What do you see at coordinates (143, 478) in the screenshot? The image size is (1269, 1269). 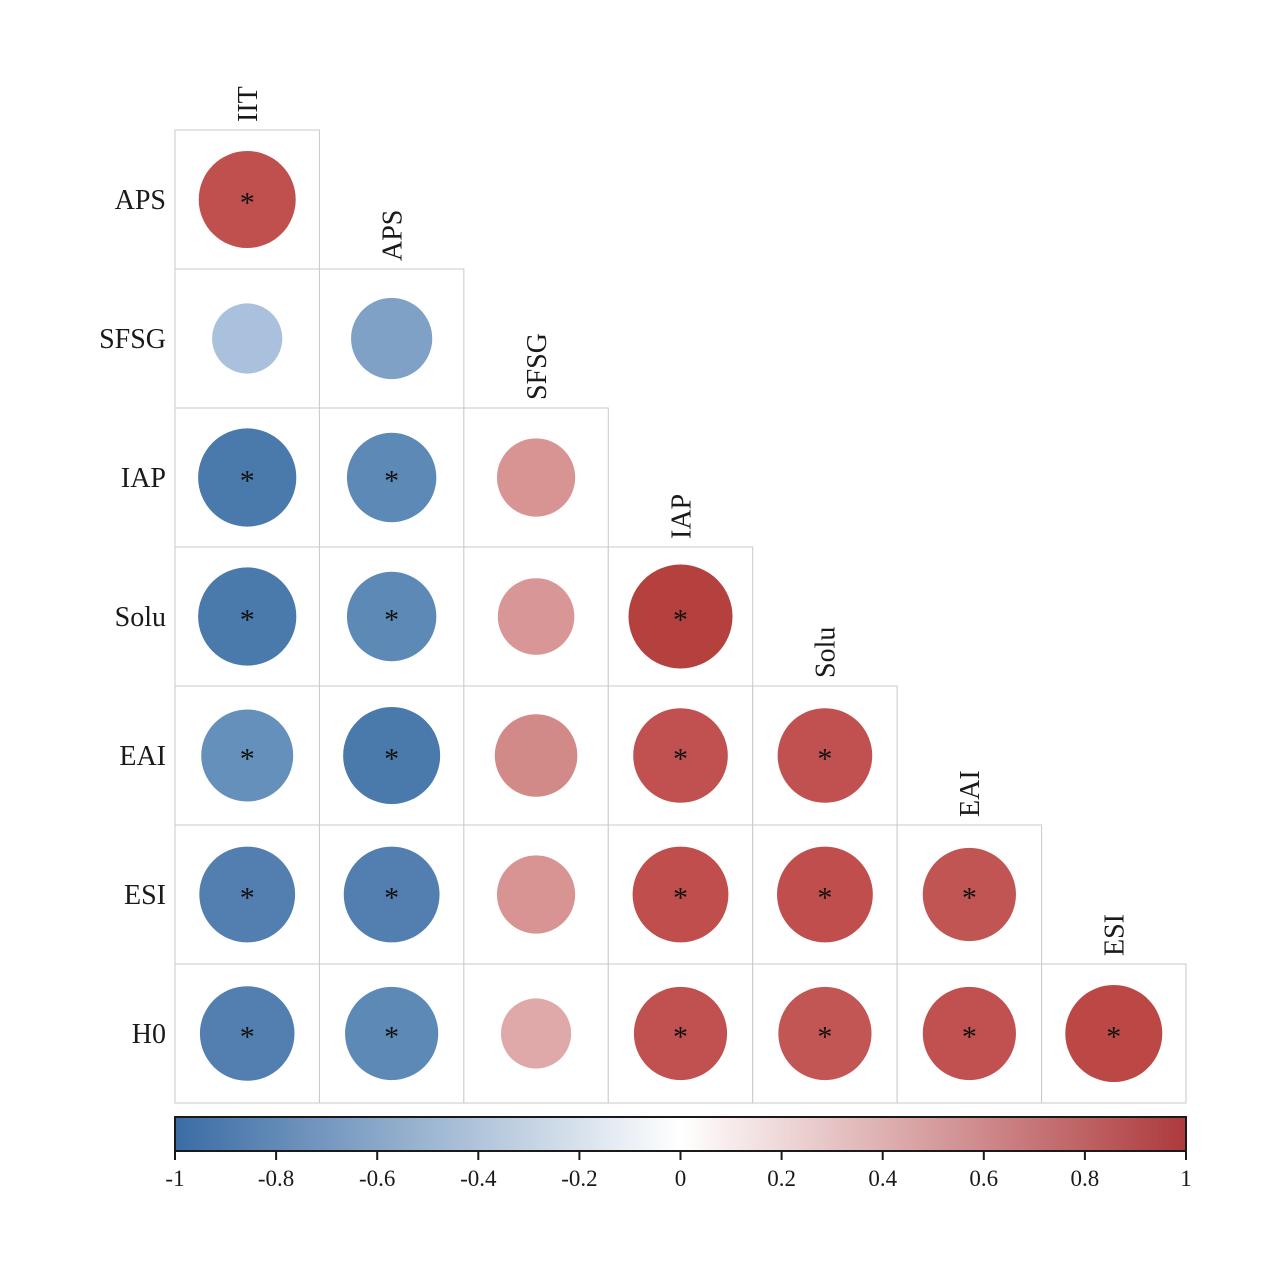 I see `row-label-IAP: IAP` at bounding box center [143, 478].